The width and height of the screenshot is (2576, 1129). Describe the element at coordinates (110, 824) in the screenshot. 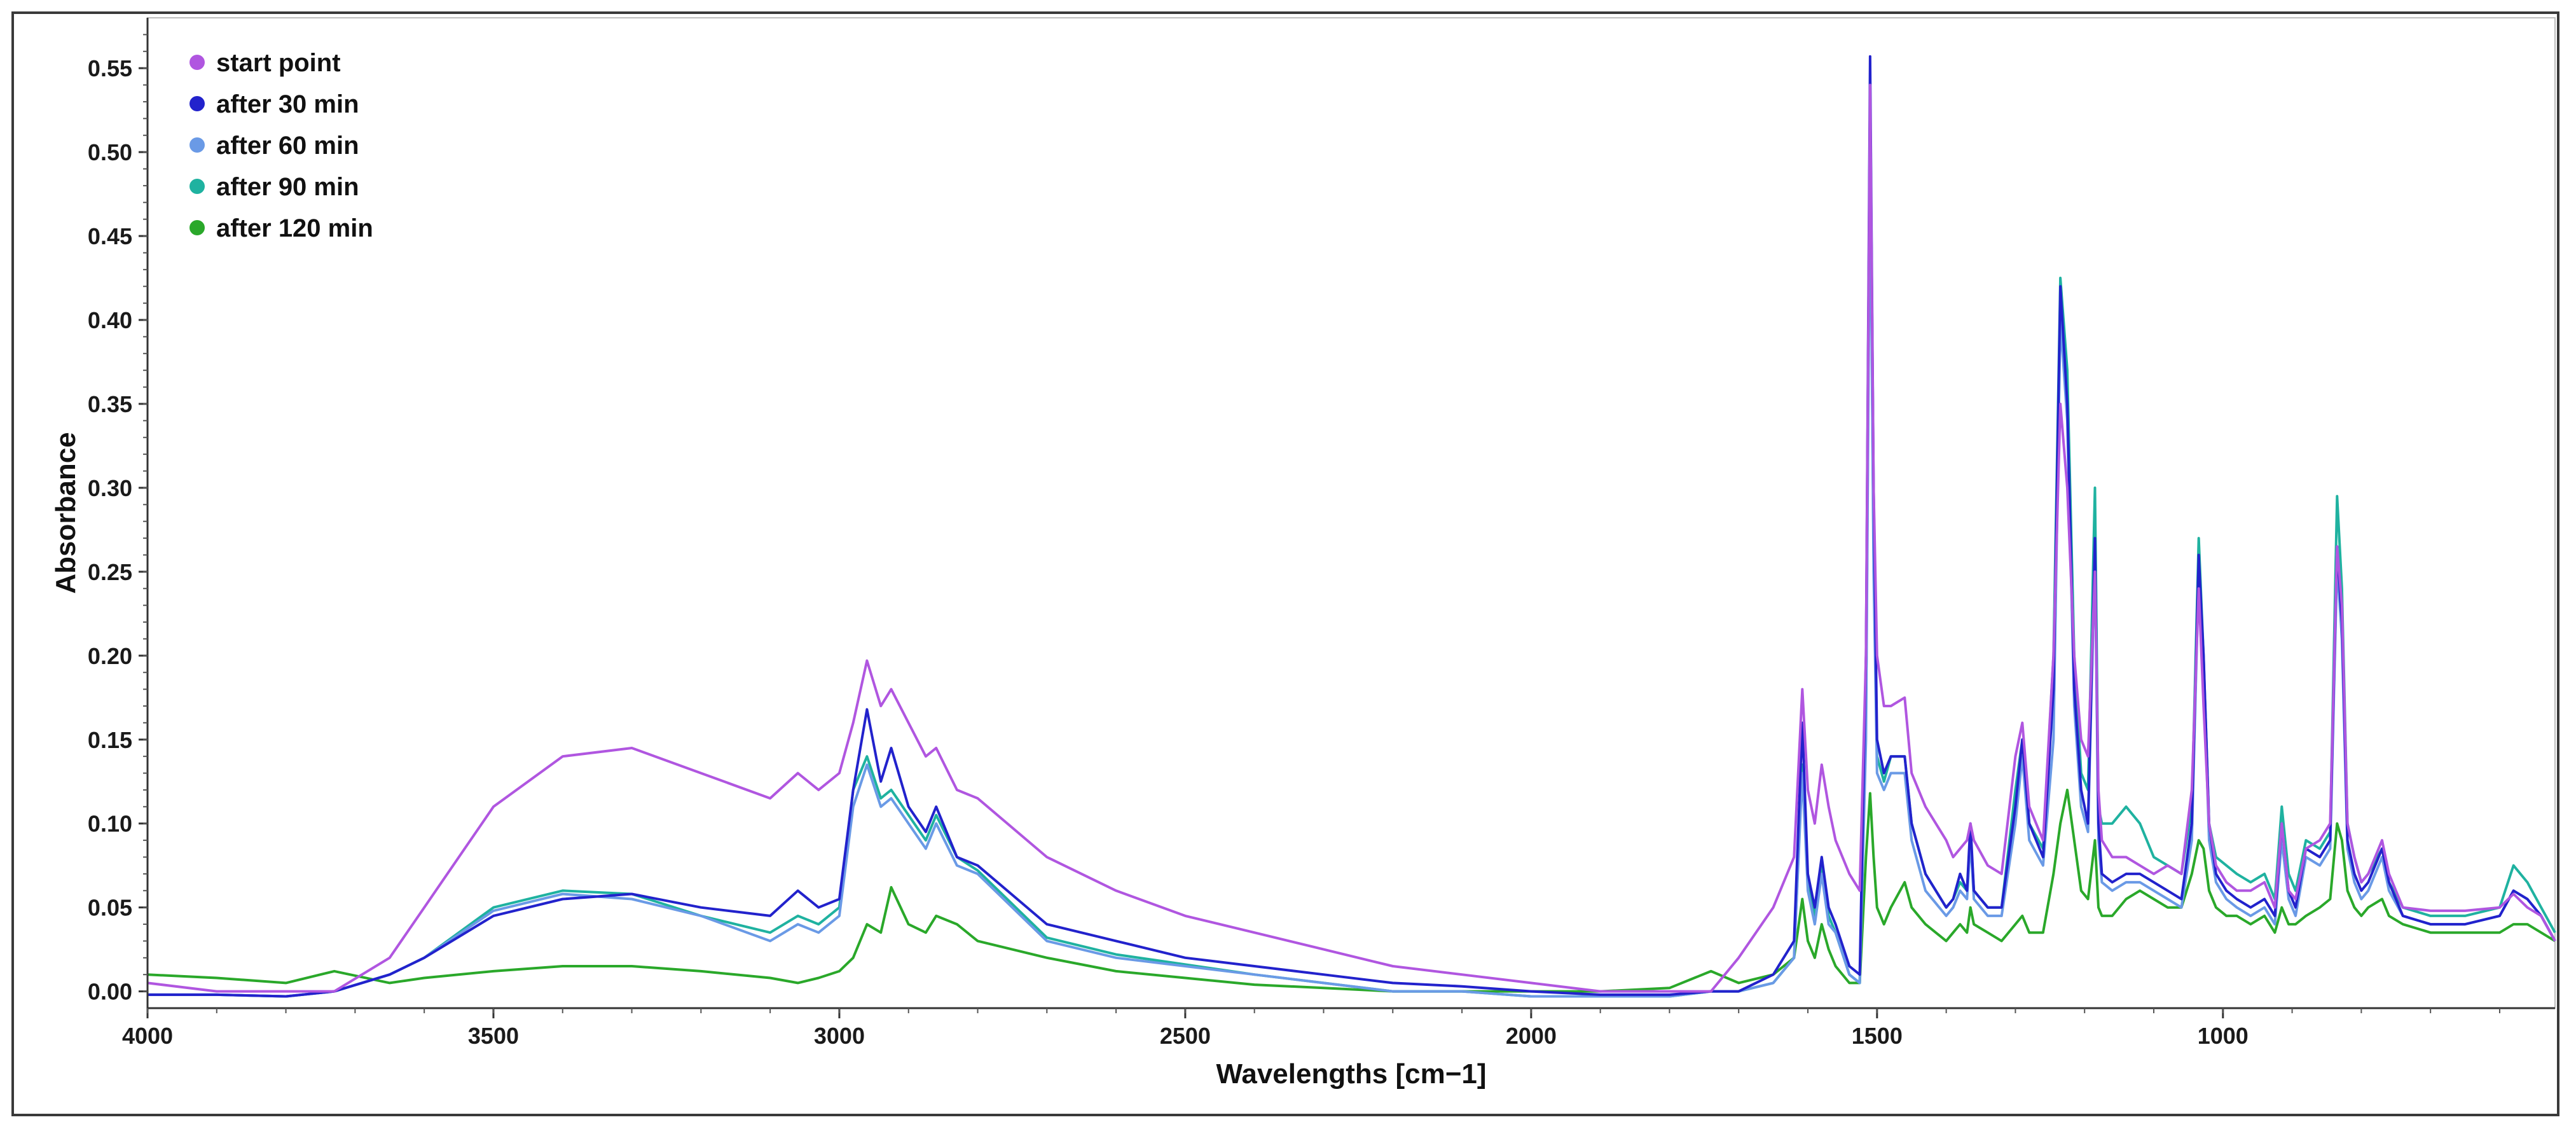

I see `y-tick-label: 0.10` at that location.